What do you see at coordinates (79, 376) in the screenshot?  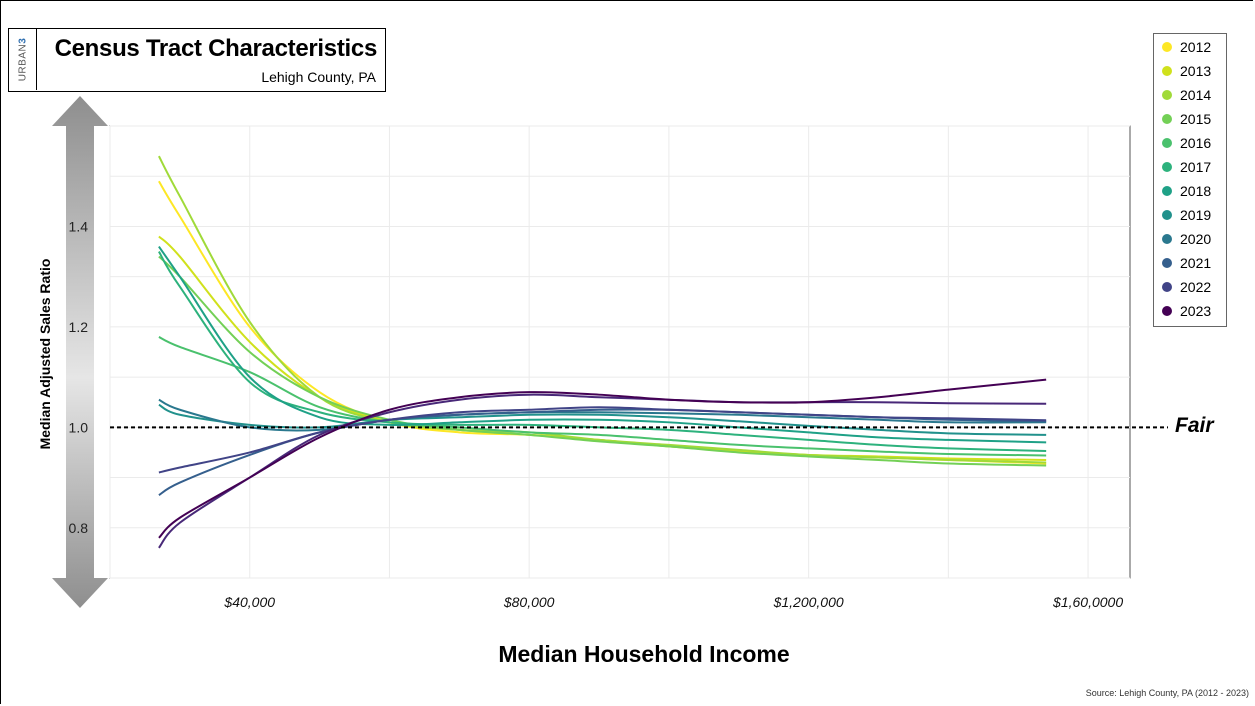 I see `y-ticks: 0.8 1.0 1.2 1.4` at bounding box center [79, 376].